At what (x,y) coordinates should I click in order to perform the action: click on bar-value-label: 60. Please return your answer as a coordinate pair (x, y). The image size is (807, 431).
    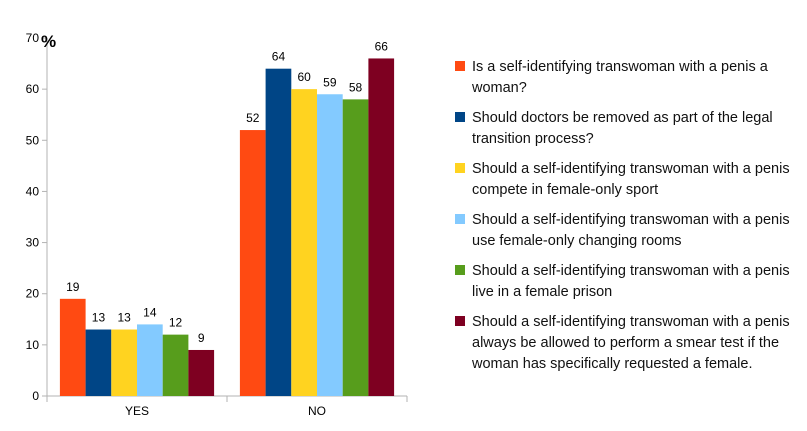
    Looking at the image, I should click on (304, 77).